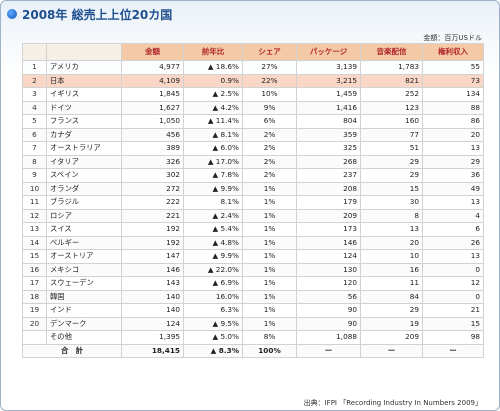 Image resolution: width=500 pixels, height=411 pixels. Describe the element at coordinates (34, 202) in the screenshot. I see `cell-rank: 11` at that location.